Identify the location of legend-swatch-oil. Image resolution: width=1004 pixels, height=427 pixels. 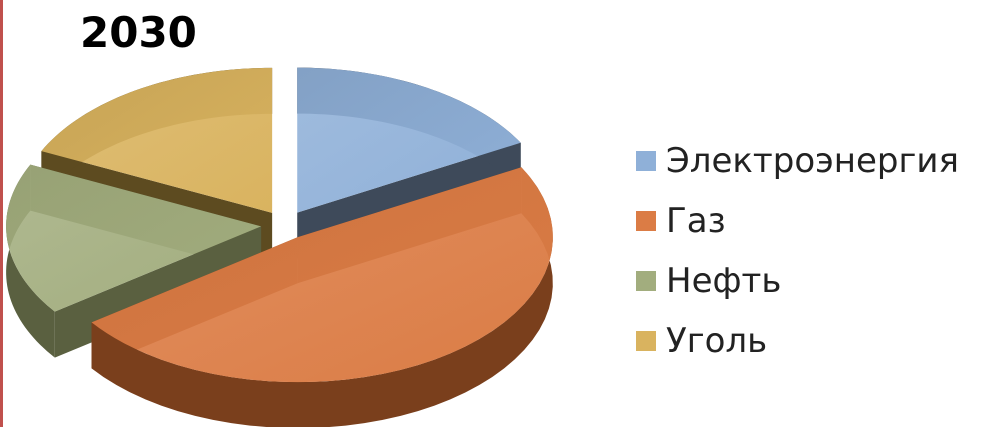
(646, 281).